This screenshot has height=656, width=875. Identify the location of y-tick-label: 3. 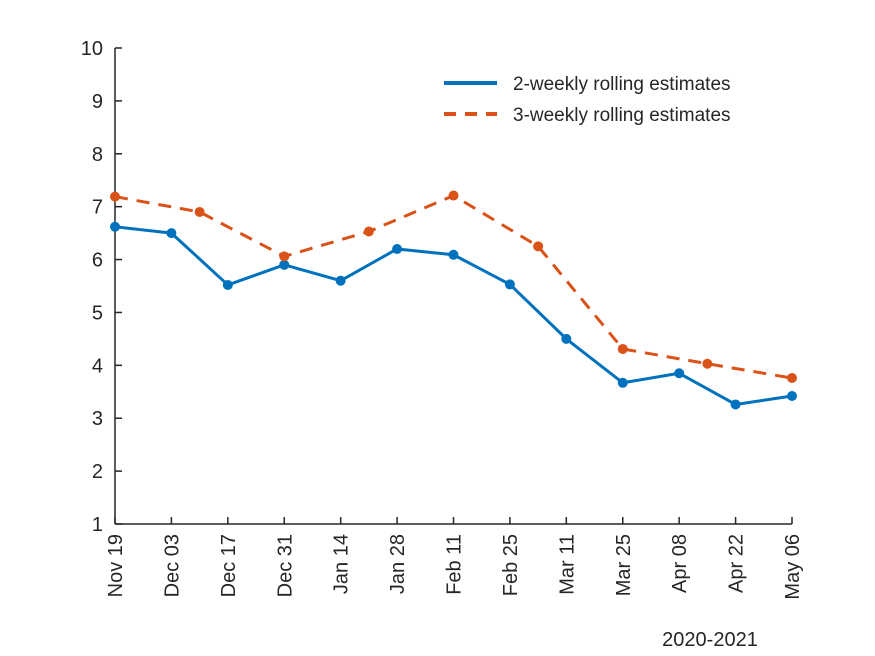
(97, 419).